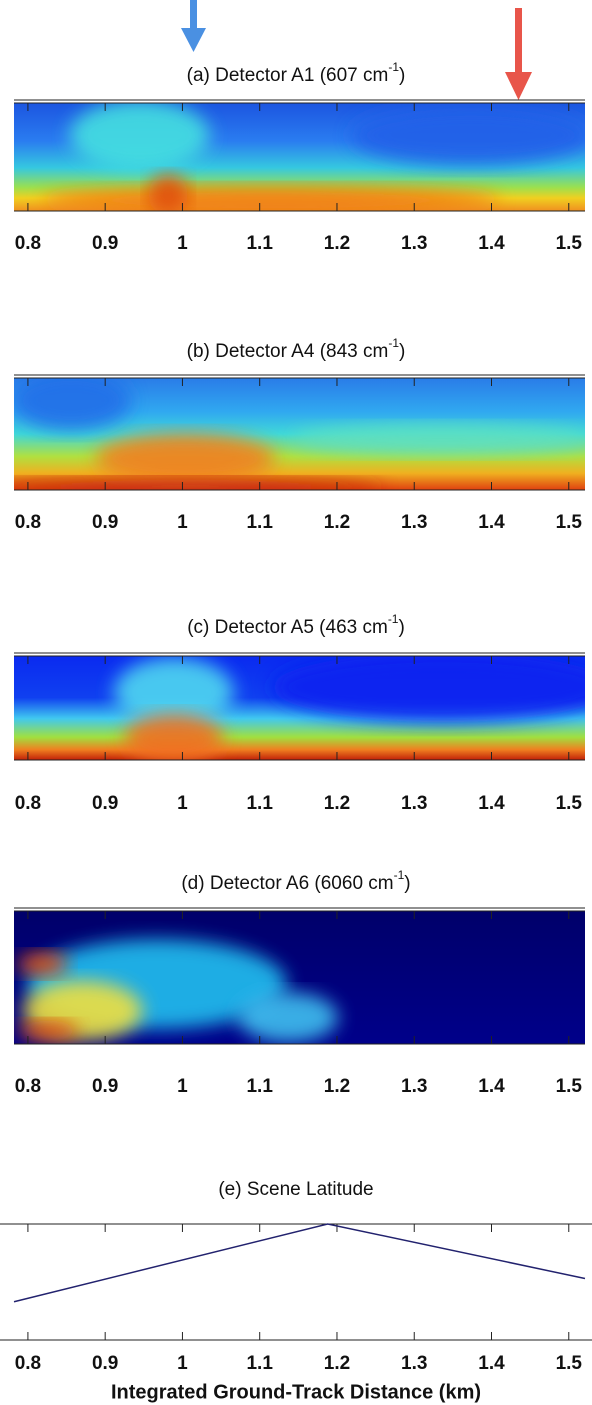 This screenshot has width=592, height=1405. I want to click on title-text: (d) Detector A6 (6060 cm, so click(287, 883).